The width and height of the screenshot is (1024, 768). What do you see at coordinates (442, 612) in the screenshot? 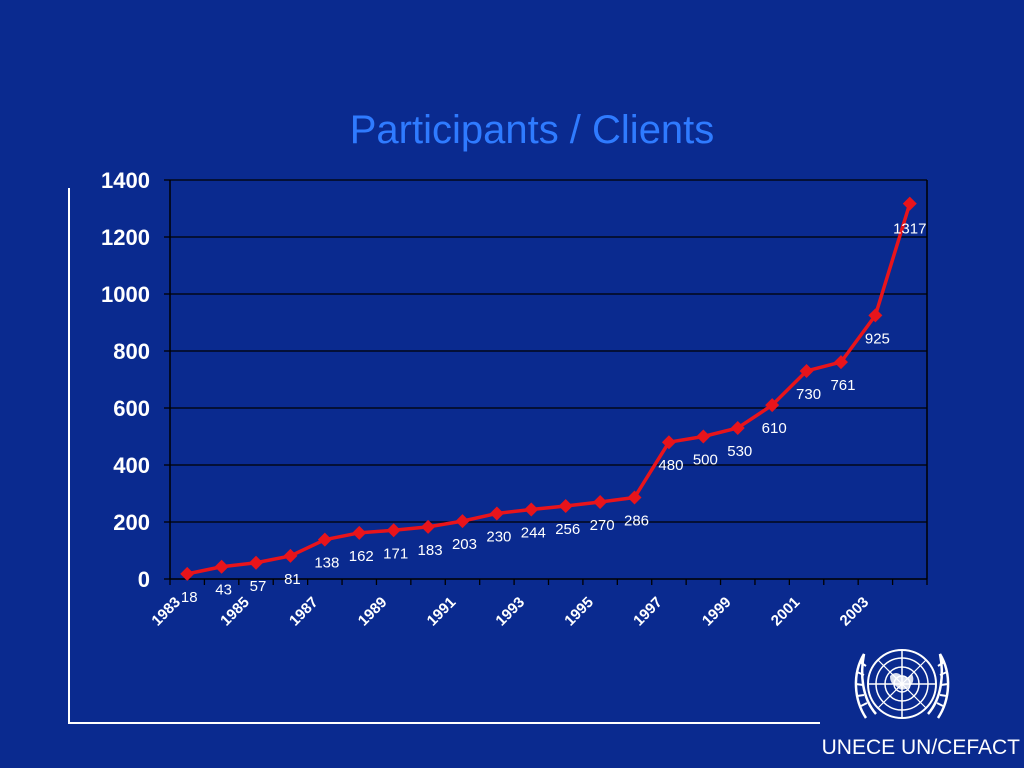
I see `x-tick-label: 1991` at bounding box center [442, 612].